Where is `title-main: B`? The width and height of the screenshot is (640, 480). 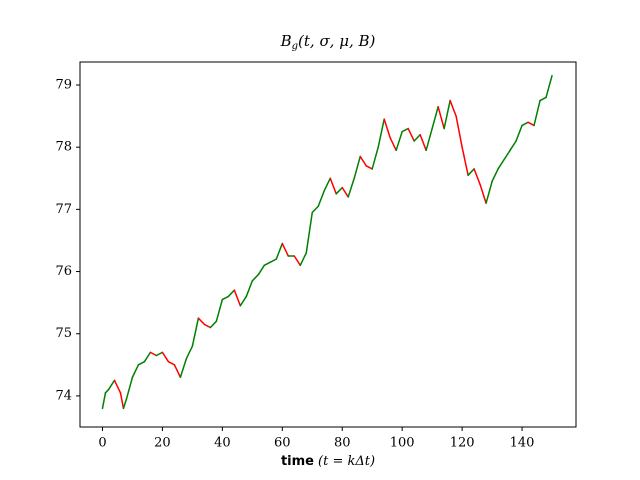 title-main: B is located at coordinates (286, 41).